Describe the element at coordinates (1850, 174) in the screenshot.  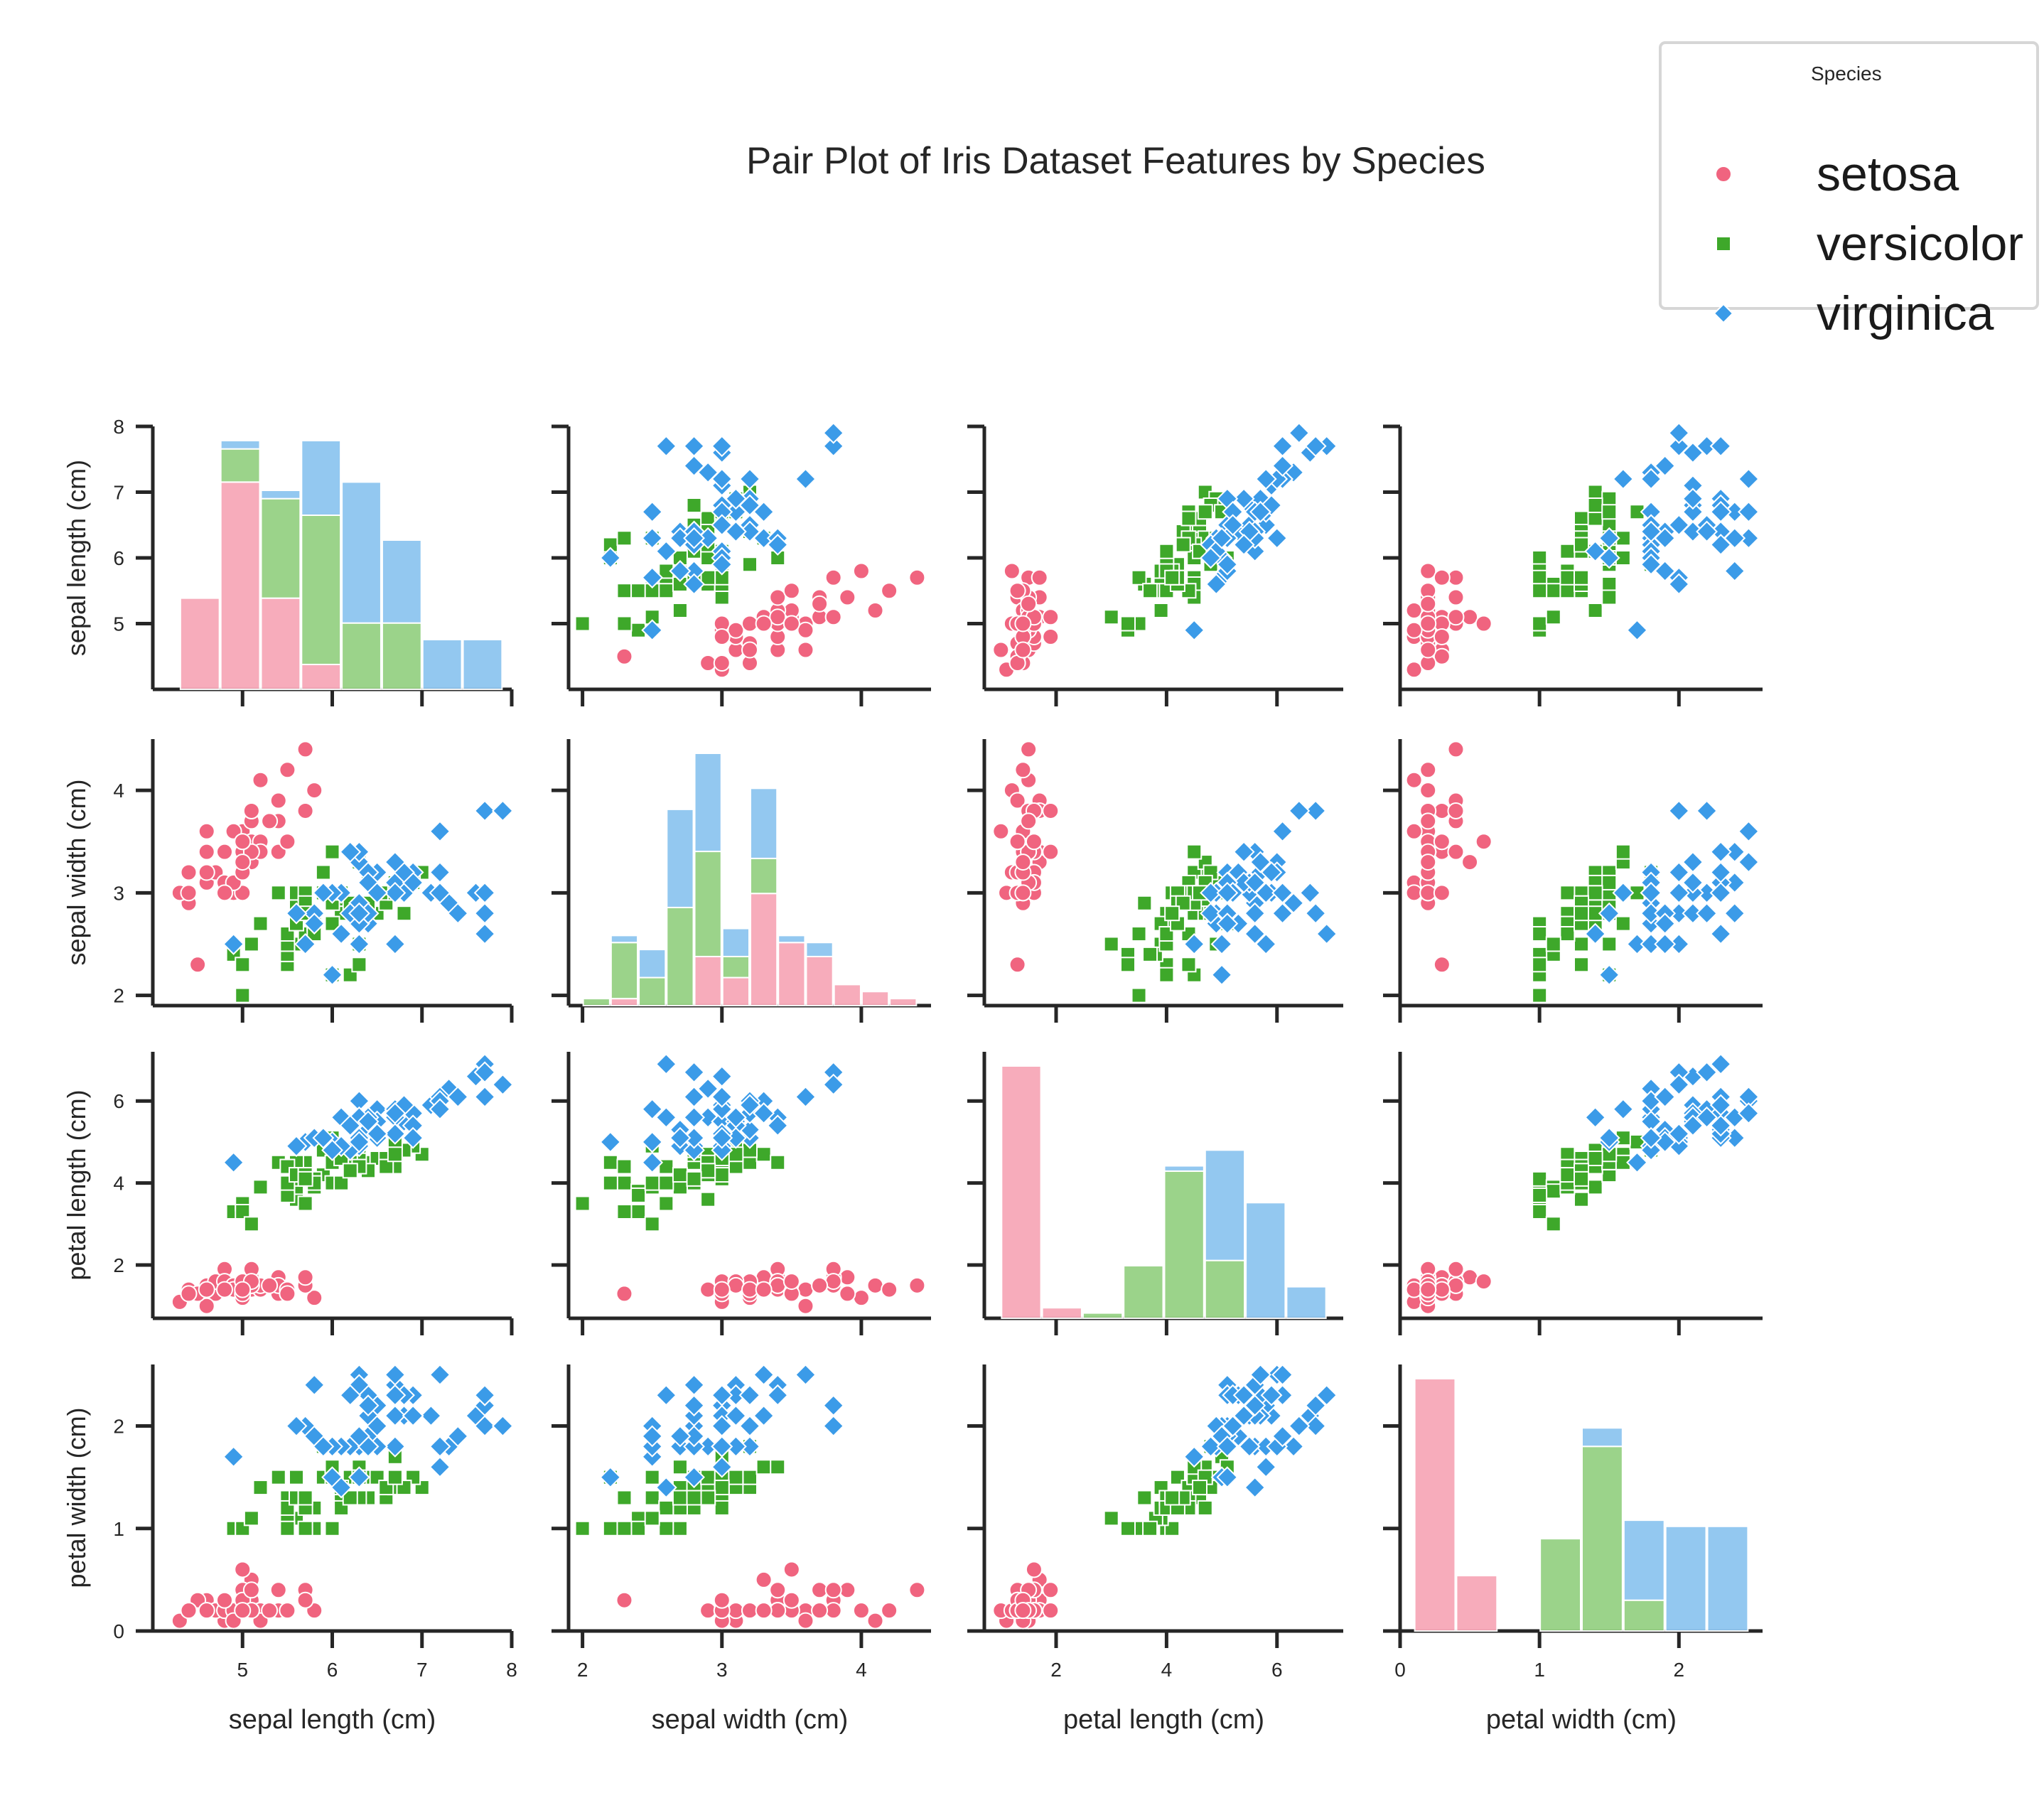
I see `legend-item-setosa: setosa` at that location.